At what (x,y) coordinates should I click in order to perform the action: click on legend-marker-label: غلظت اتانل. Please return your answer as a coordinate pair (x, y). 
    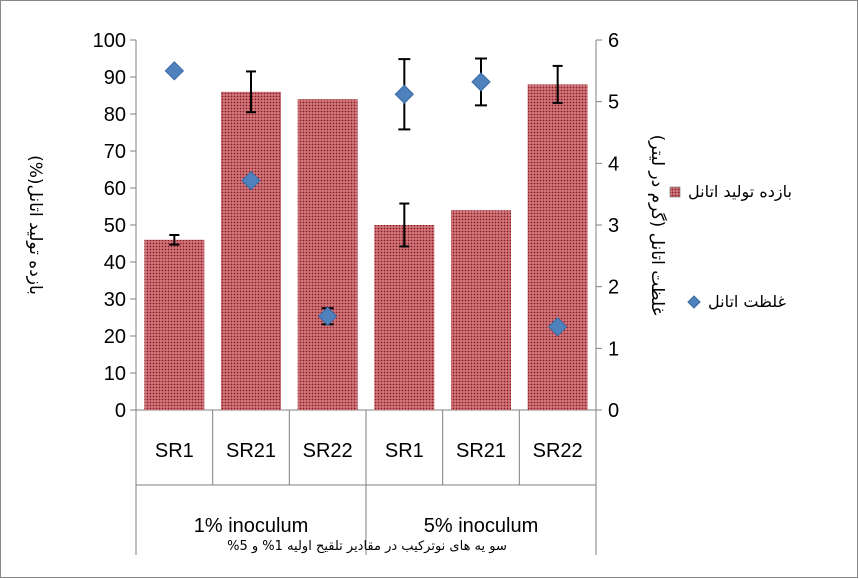
    Looking at the image, I should click on (747, 301).